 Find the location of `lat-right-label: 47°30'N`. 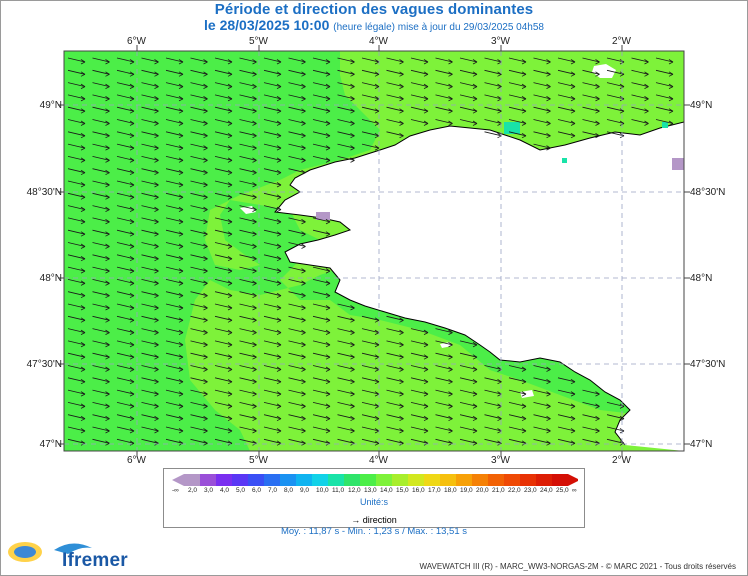

lat-right-label: 47°30'N is located at coordinates (708, 364).